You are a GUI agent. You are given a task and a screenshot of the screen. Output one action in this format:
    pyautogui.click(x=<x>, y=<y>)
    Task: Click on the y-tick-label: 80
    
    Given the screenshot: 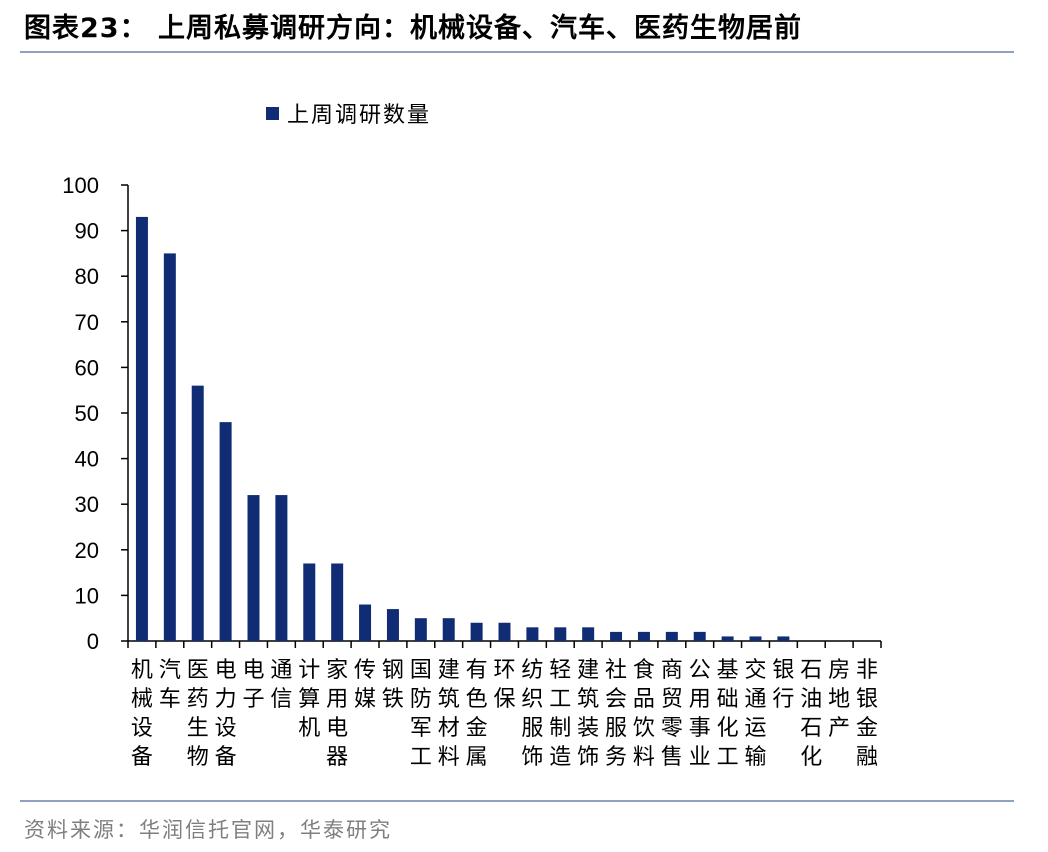 What is the action you would take?
    pyautogui.click(x=87, y=276)
    